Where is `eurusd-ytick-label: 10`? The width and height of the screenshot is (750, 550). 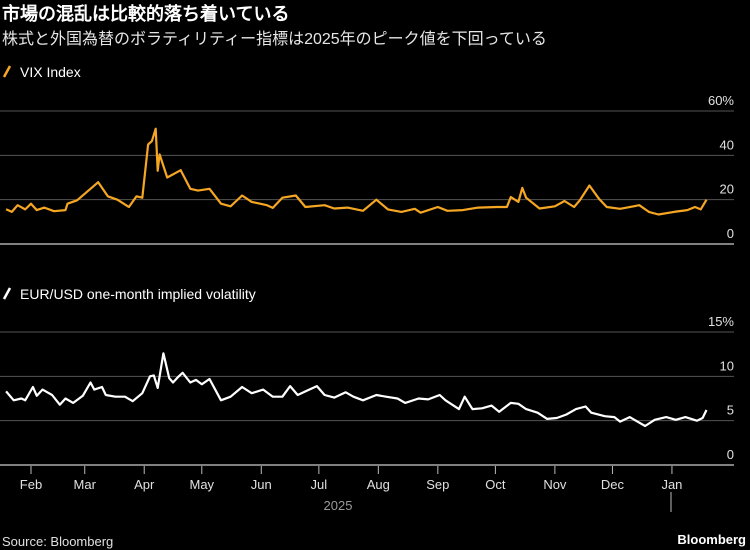
eurusd-ytick-label: 10 is located at coordinates (727, 365).